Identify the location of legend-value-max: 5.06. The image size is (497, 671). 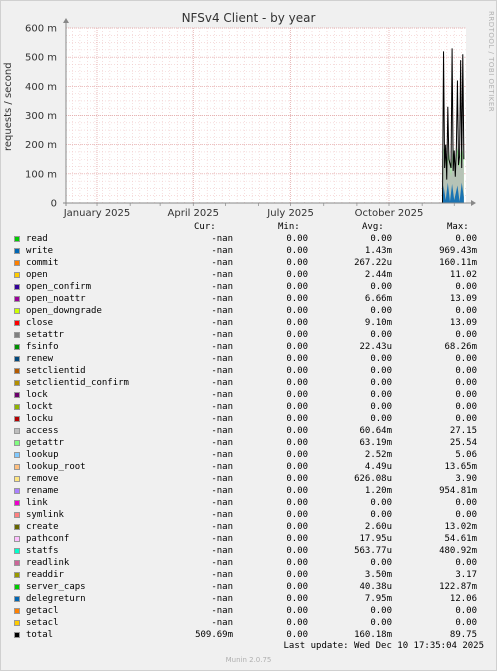
(466, 455).